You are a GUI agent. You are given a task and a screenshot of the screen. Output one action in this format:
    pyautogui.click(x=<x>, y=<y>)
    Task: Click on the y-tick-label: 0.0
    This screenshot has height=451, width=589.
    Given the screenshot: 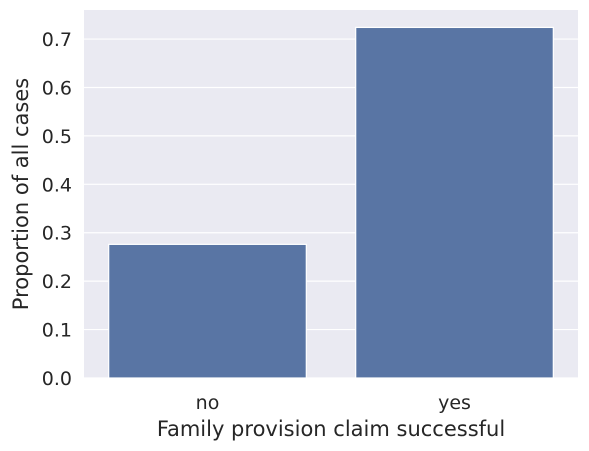 What is the action you would take?
    pyautogui.click(x=57, y=379)
    